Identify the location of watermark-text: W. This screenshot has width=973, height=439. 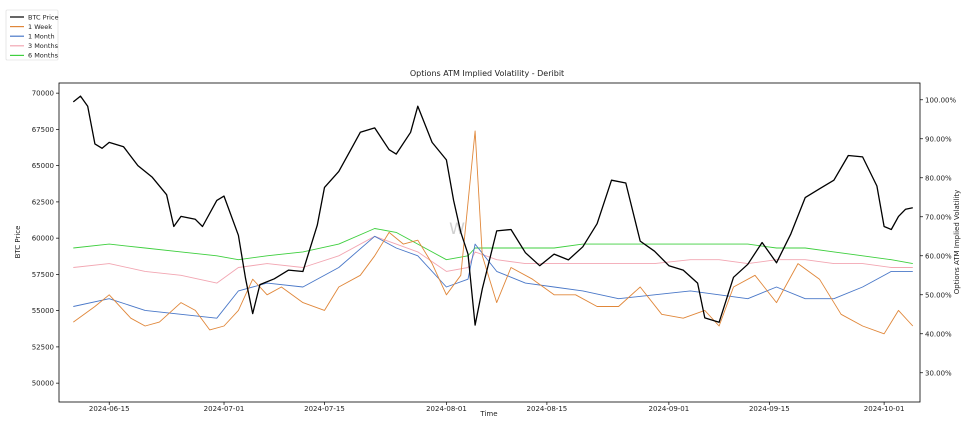
(457, 228).